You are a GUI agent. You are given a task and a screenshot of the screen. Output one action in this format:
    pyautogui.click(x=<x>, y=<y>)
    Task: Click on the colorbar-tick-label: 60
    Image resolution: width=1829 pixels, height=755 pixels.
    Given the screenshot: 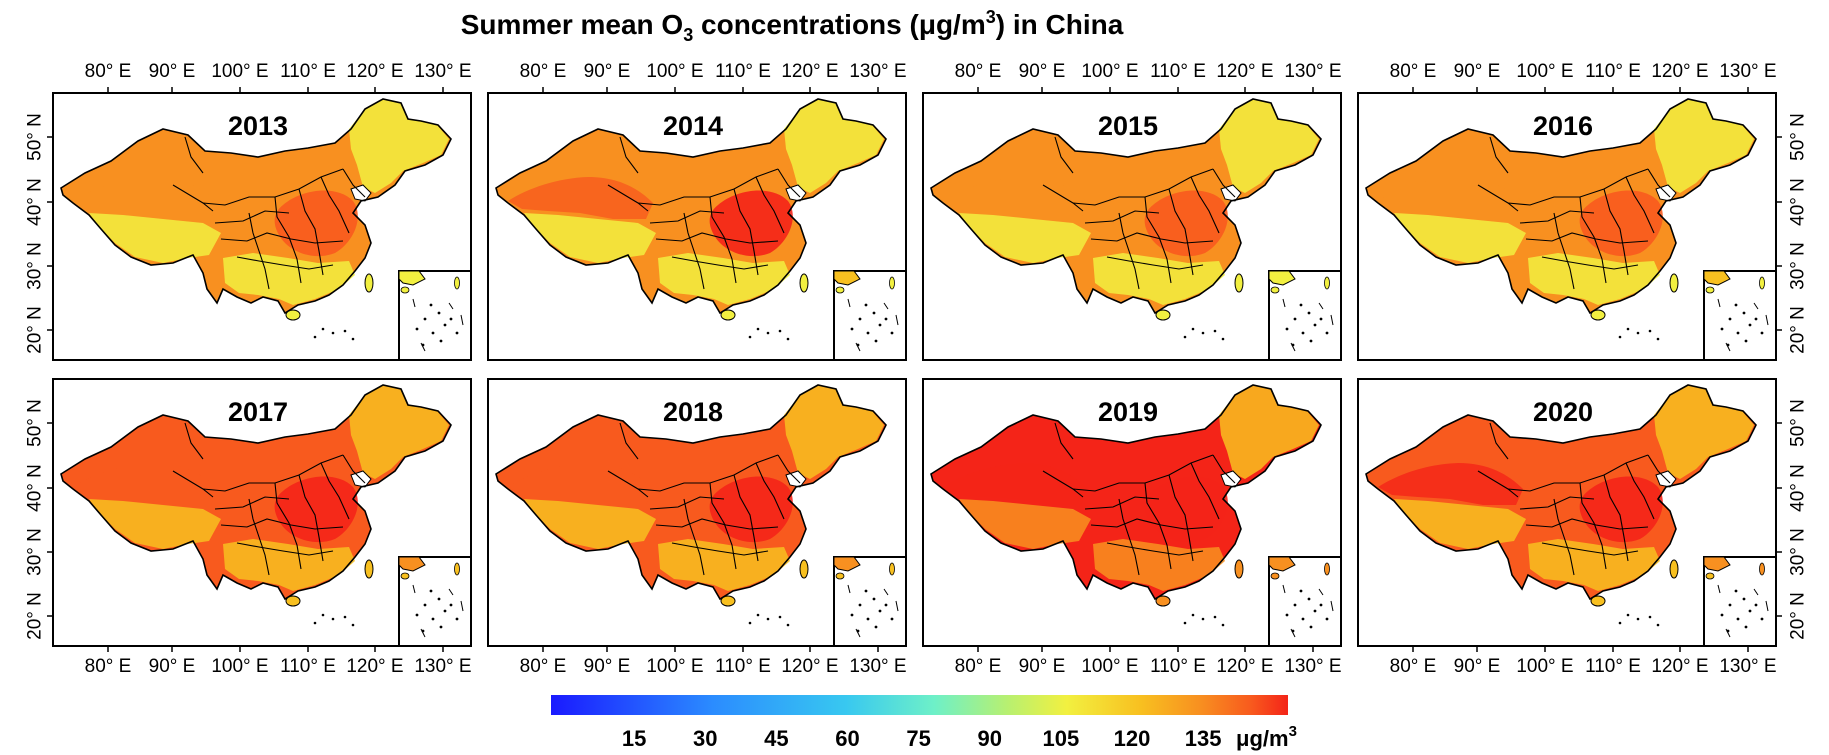 What is the action you would take?
    pyautogui.click(x=847, y=738)
    